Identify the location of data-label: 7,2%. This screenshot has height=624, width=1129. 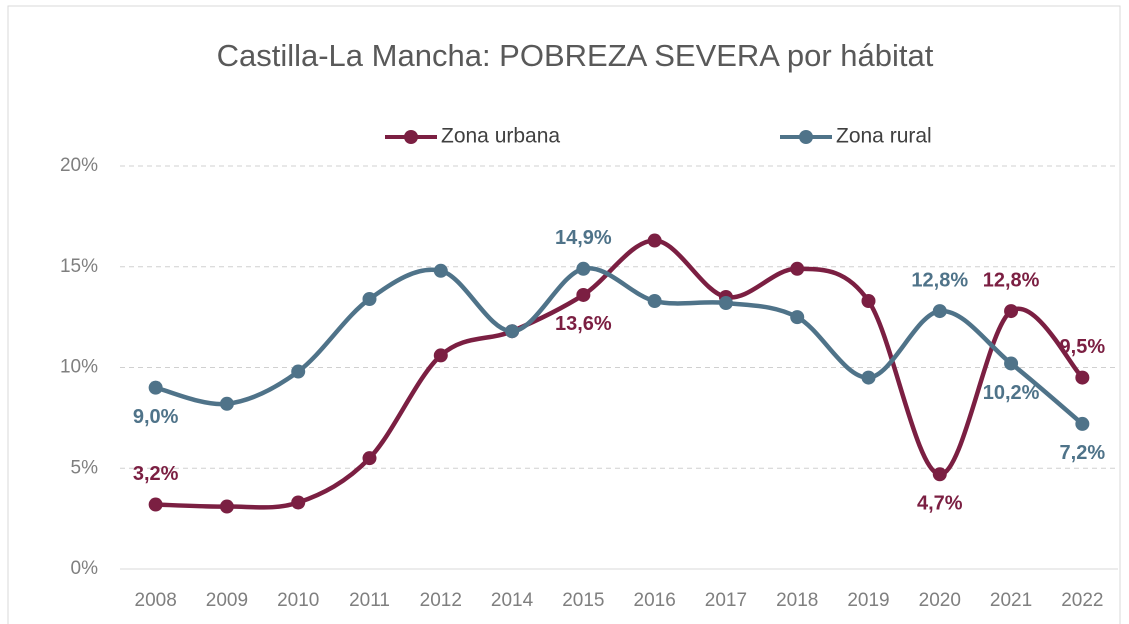
(1083, 453).